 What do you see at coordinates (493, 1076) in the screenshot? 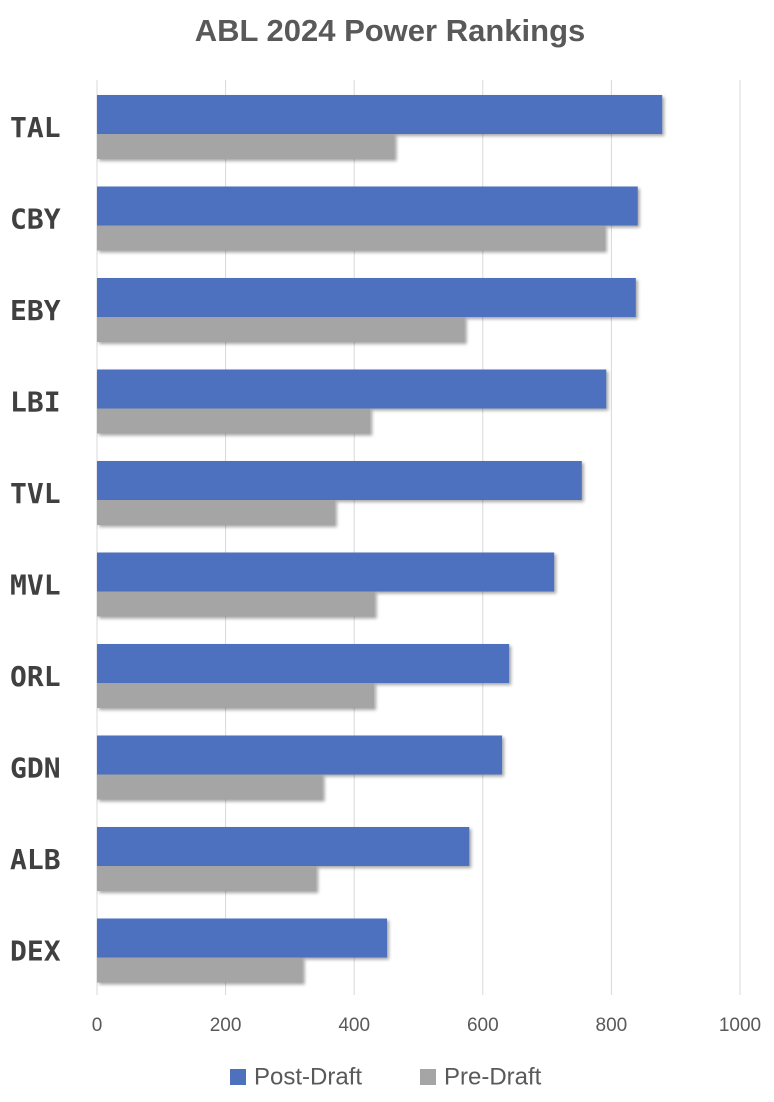
I see `legend-label: Pre-Draft` at bounding box center [493, 1076].